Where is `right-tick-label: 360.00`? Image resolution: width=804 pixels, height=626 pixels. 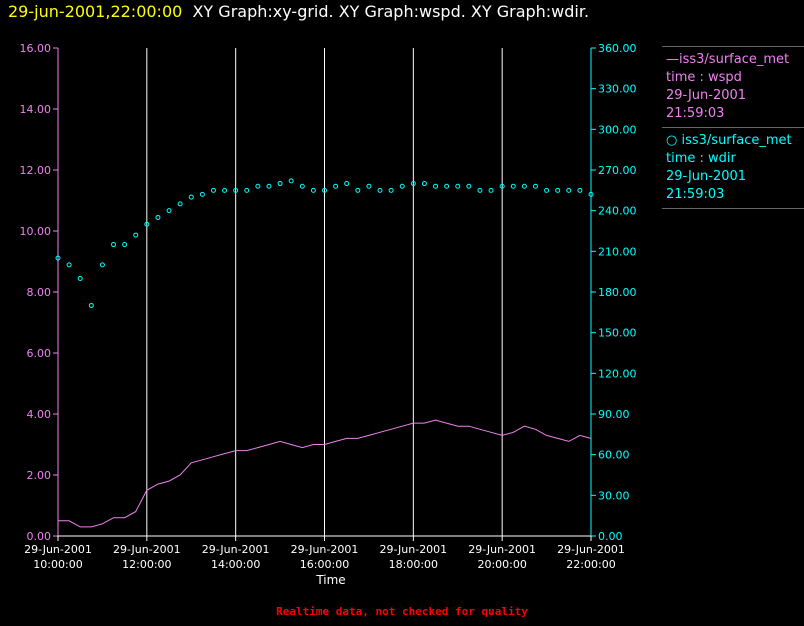
right-tick-label: 360.00 is located at coordinates (617, 48).